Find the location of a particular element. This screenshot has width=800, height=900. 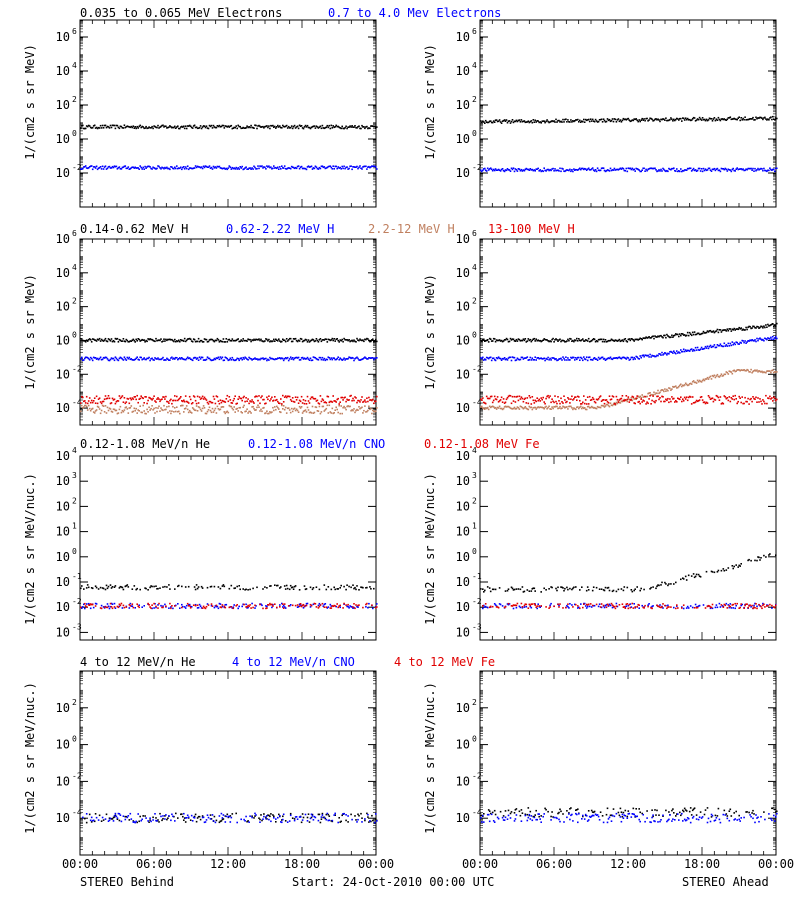

legend-row3-s2: 0.12-1.08 MeV/n CNO is located at coordinates (316, 444).